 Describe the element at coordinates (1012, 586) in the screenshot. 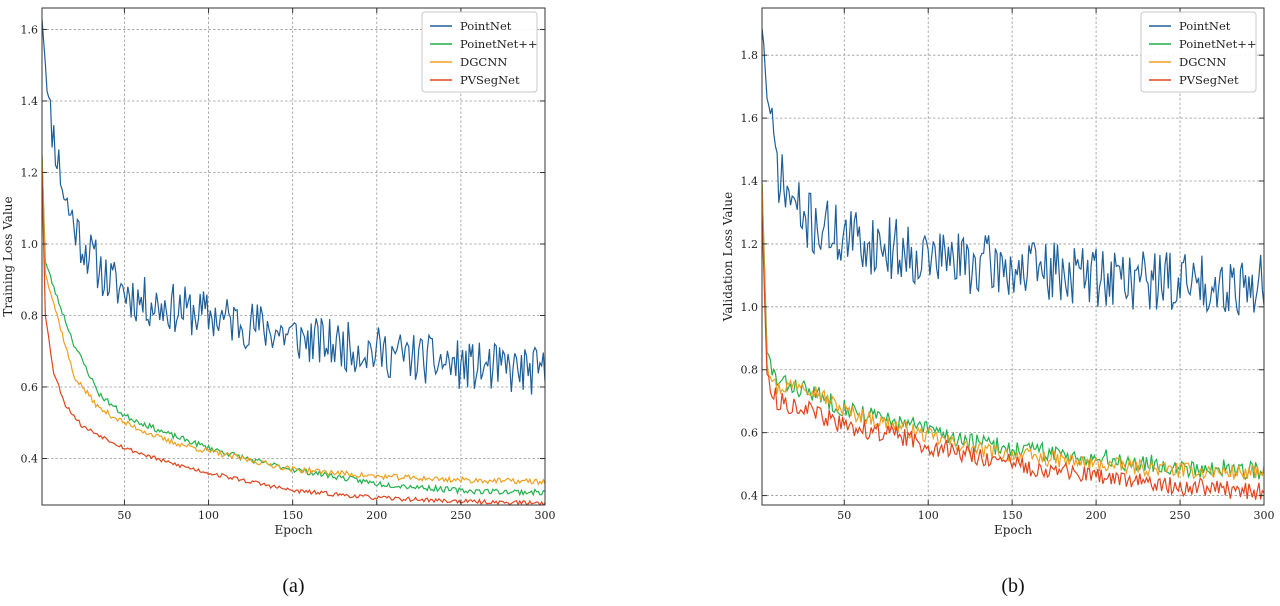

I see `subfigure-caption: (b)` at that location.